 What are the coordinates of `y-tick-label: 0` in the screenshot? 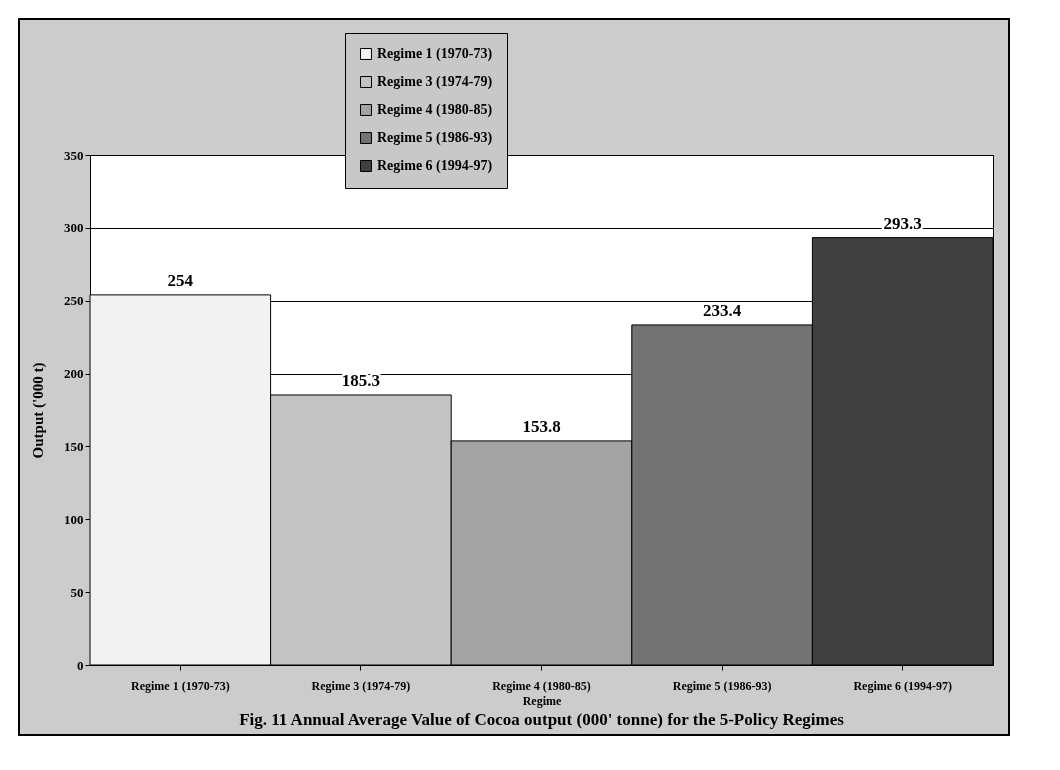 It's located at (80, 665).